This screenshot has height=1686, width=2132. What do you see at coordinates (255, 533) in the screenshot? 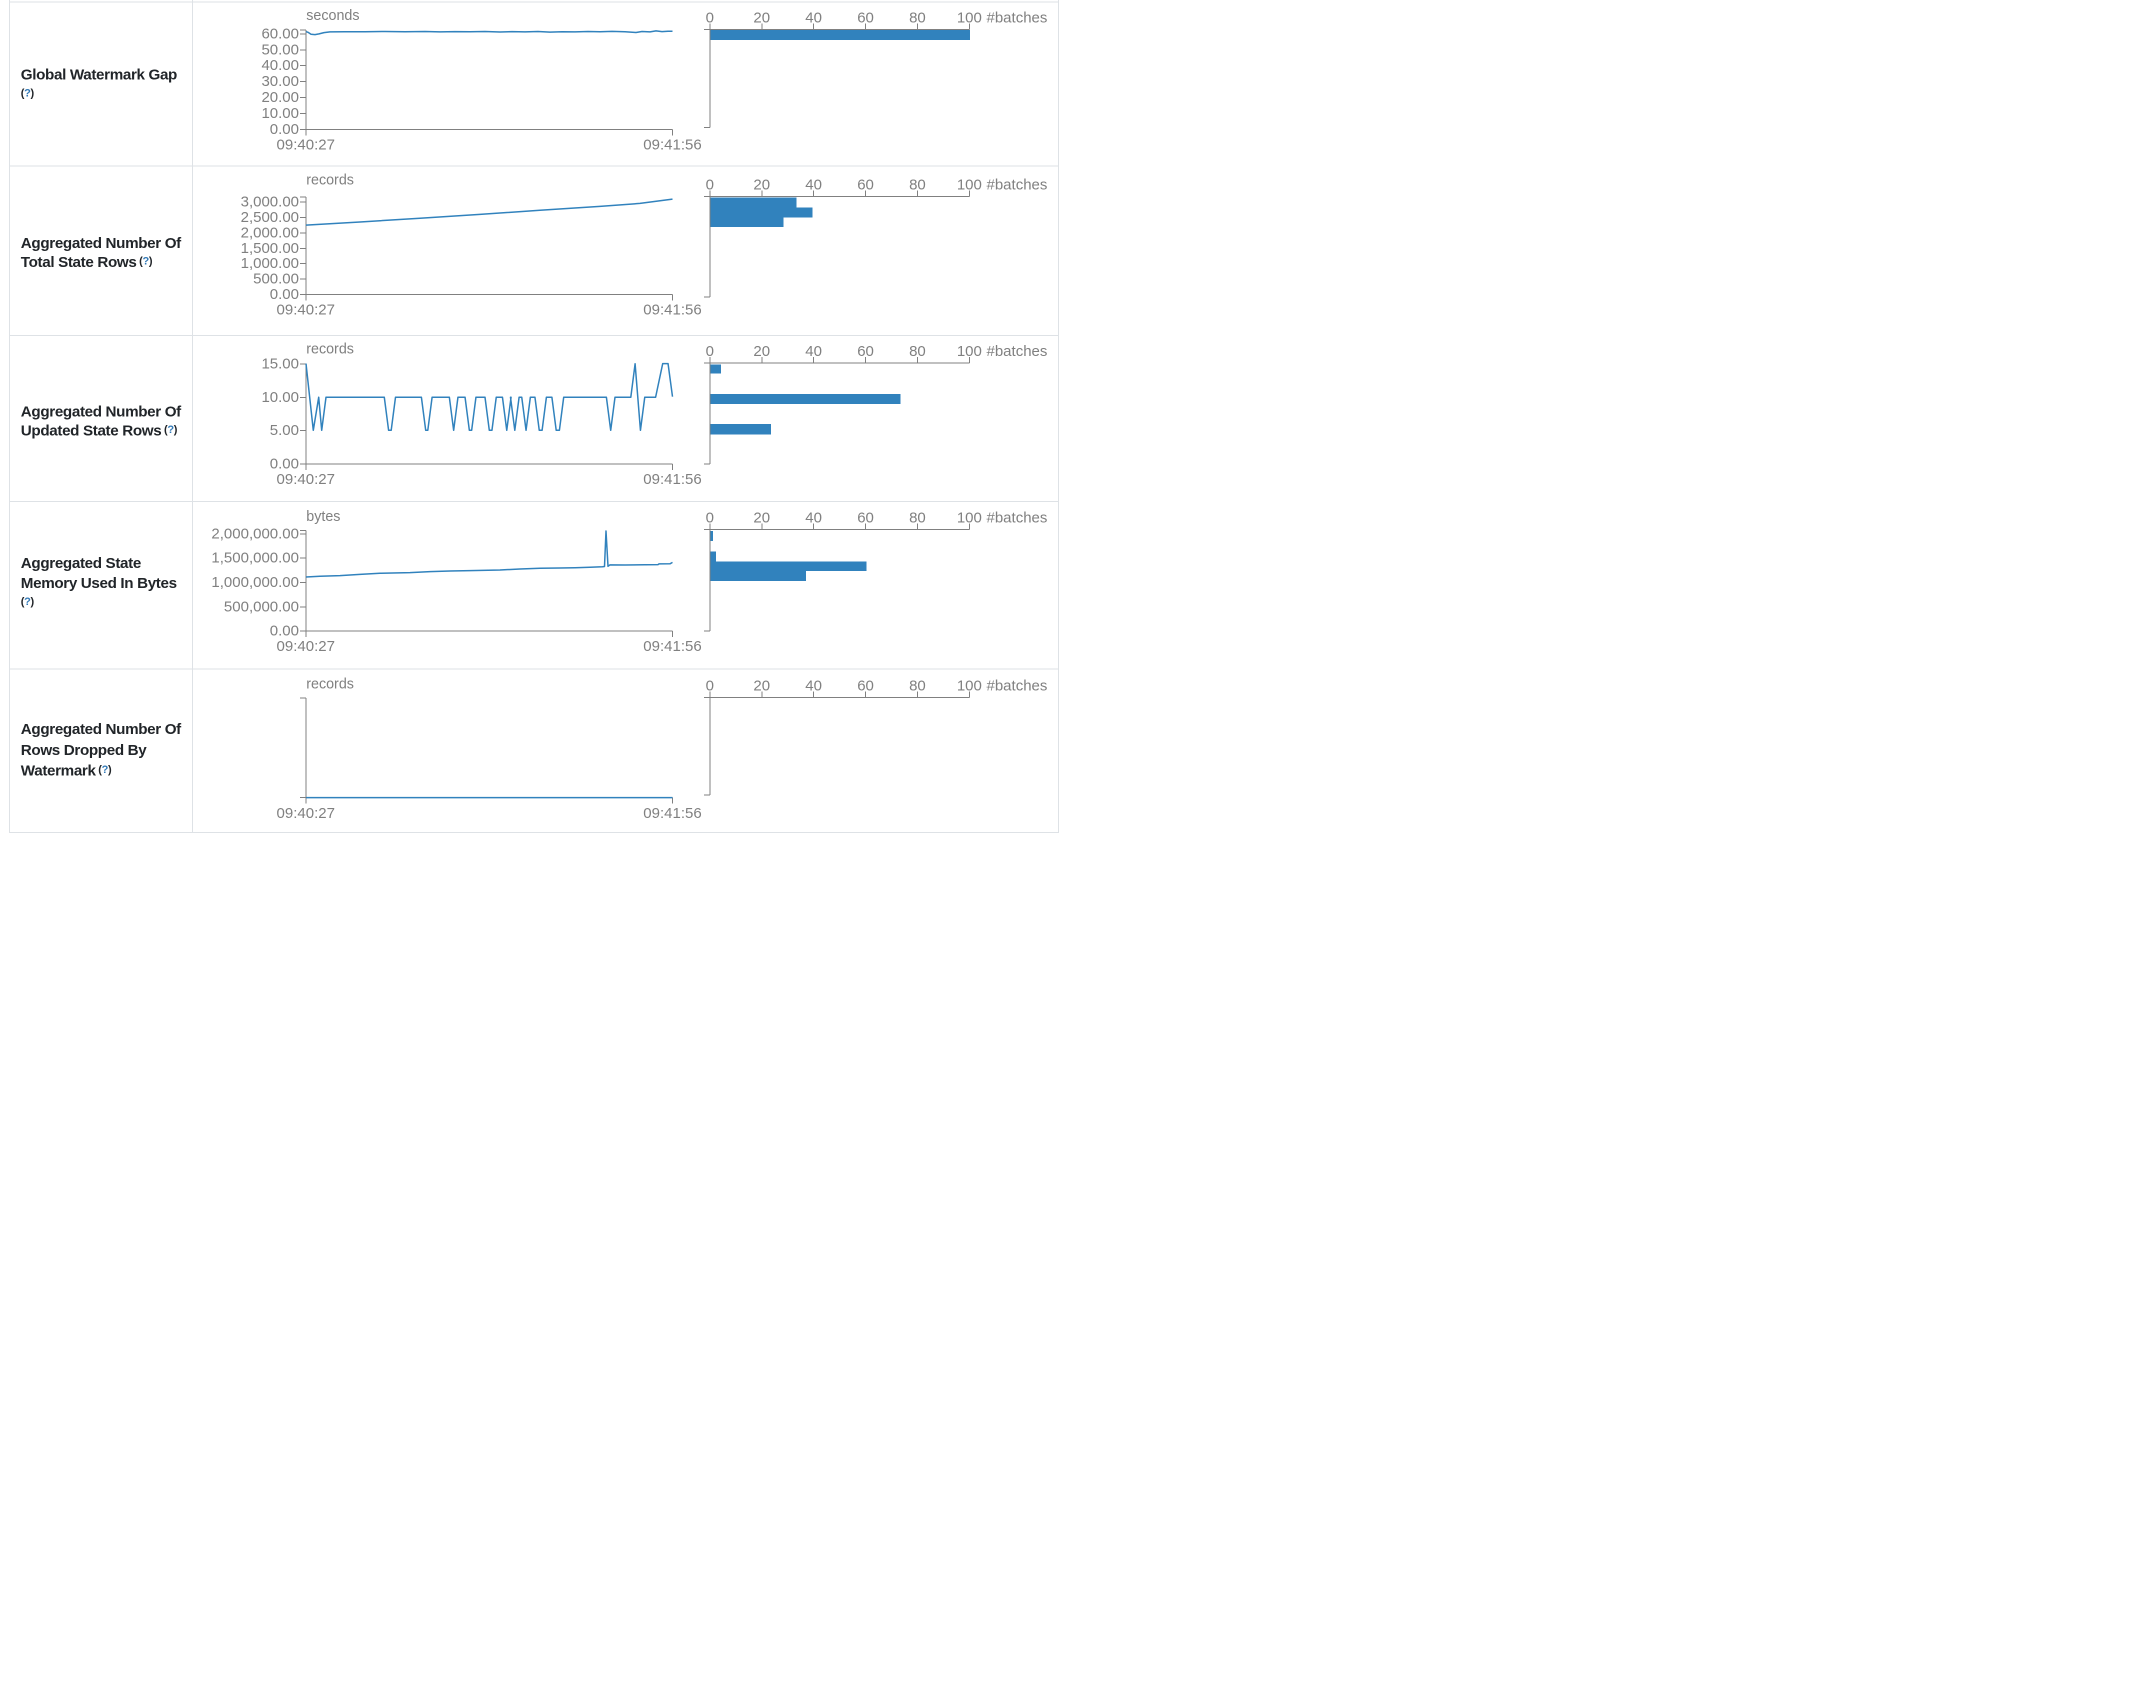
I see `svg-text: 2,000,000.00` at bounding box center [255, 533].